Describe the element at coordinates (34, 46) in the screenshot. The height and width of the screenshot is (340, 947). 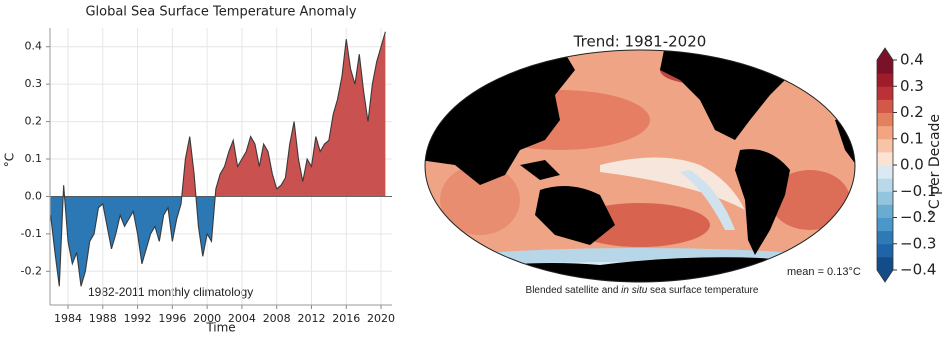
I see `y-tick-label: 0.4` at that location.